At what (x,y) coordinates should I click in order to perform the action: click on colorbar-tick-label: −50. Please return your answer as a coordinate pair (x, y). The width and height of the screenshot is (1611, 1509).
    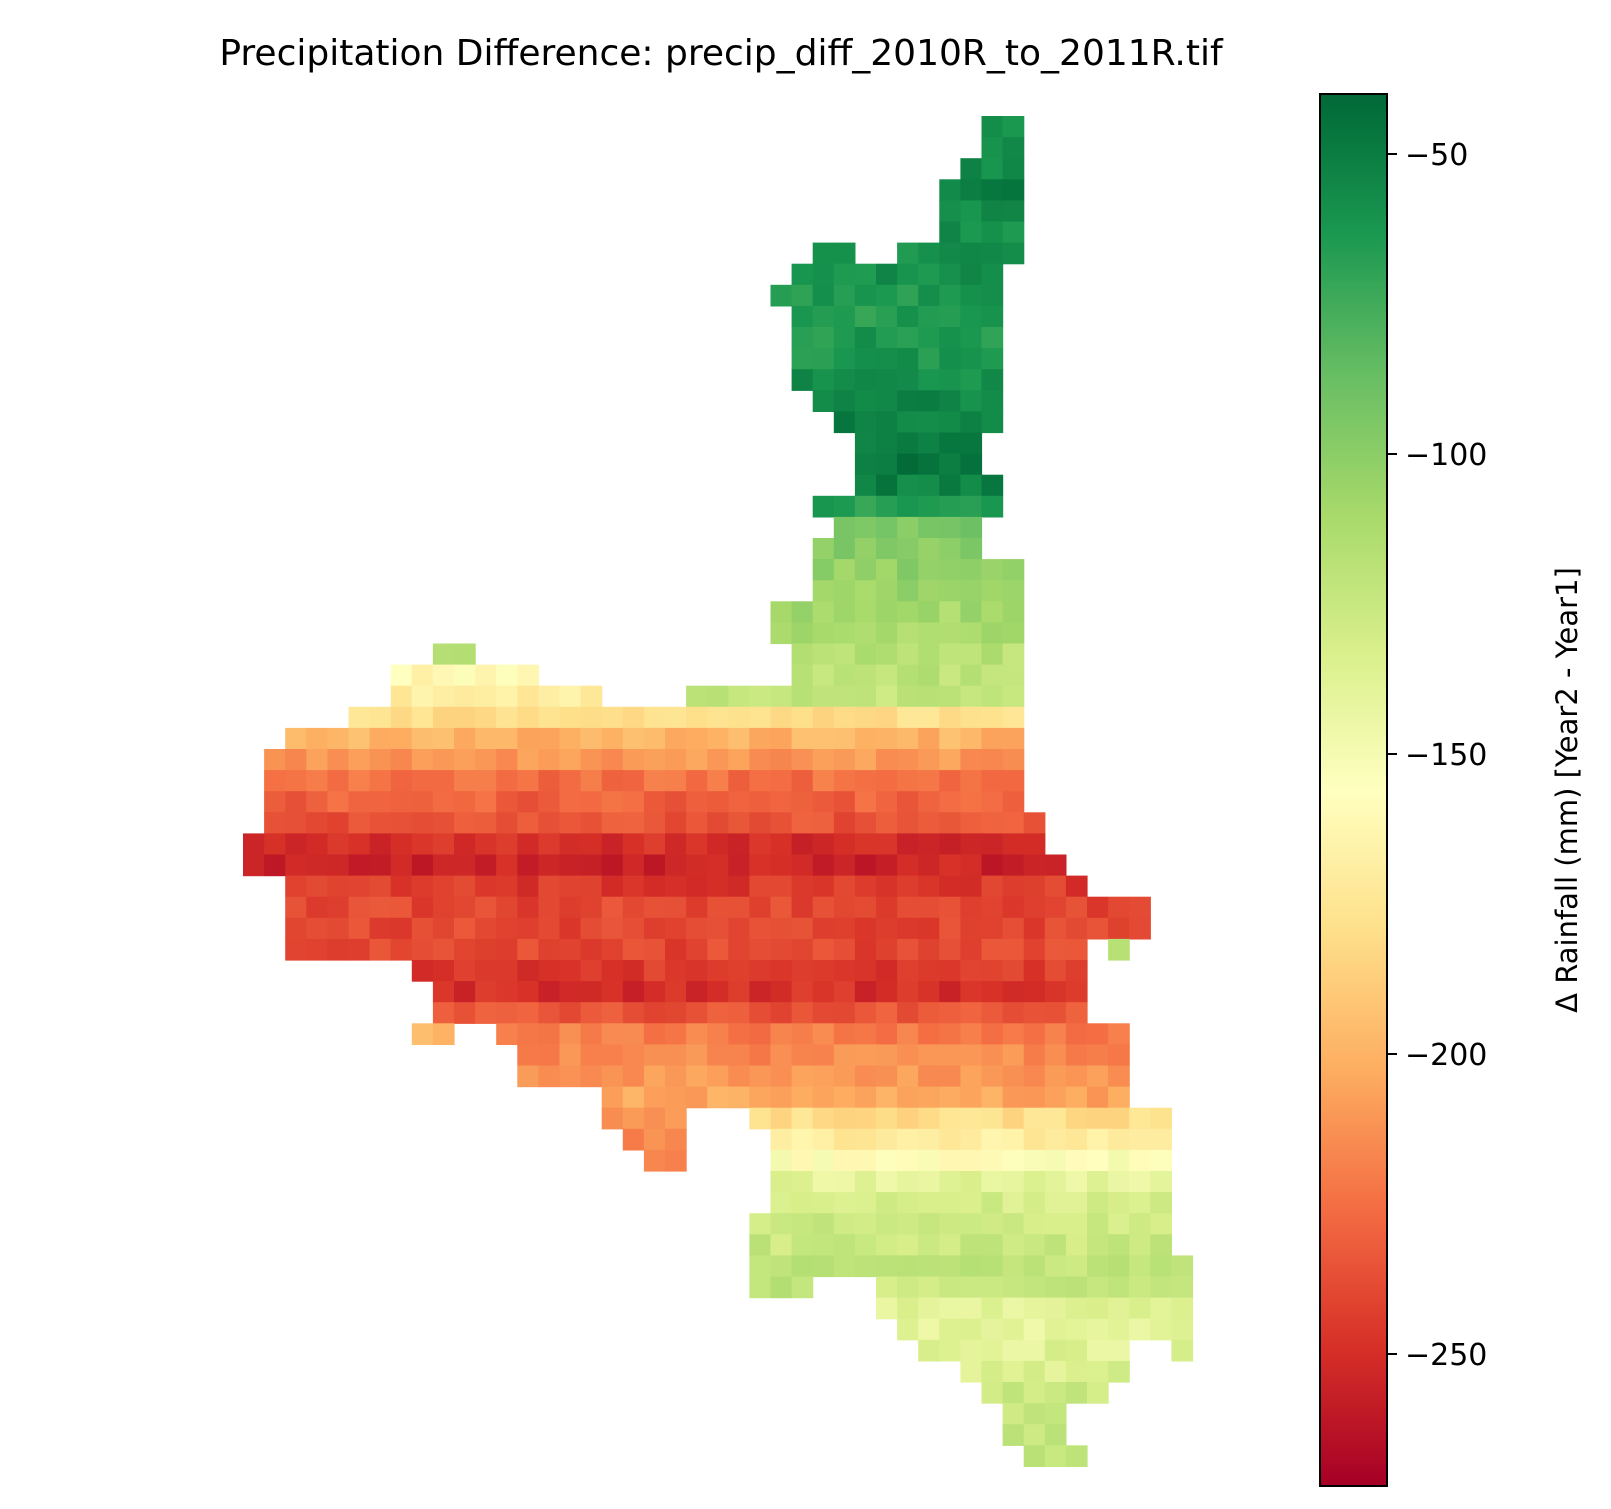
    Looking at the image, I should click on (1436, 155).